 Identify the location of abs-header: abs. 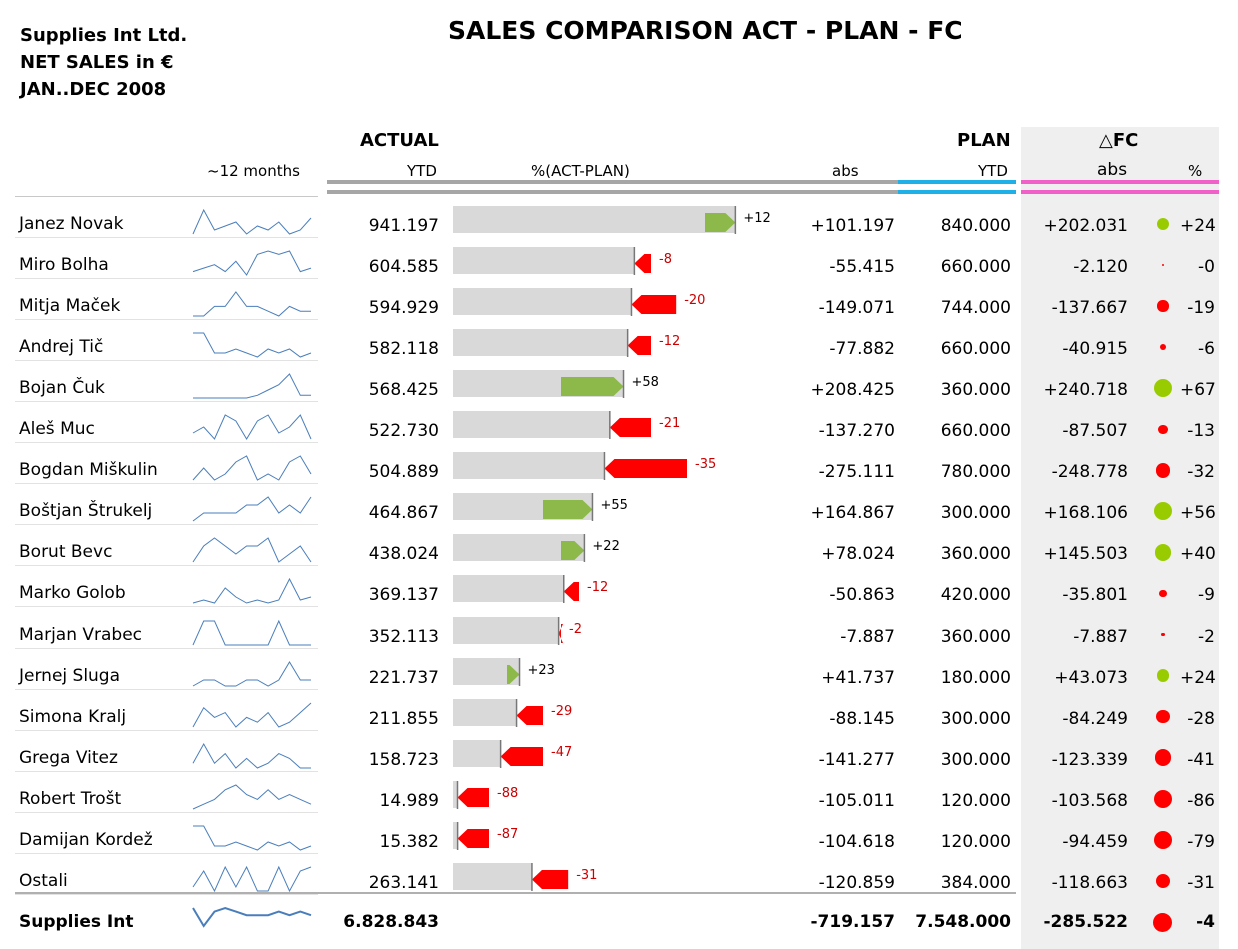
(845, 171).